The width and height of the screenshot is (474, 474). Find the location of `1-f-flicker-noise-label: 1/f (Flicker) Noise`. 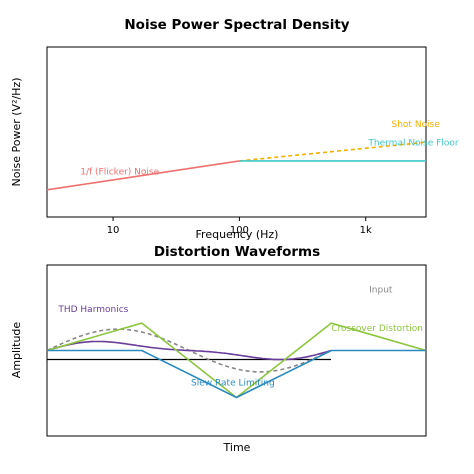

1-f-flicker-noise-label: 1/f (Flicker) Noise is located at coordinates (119, 173).